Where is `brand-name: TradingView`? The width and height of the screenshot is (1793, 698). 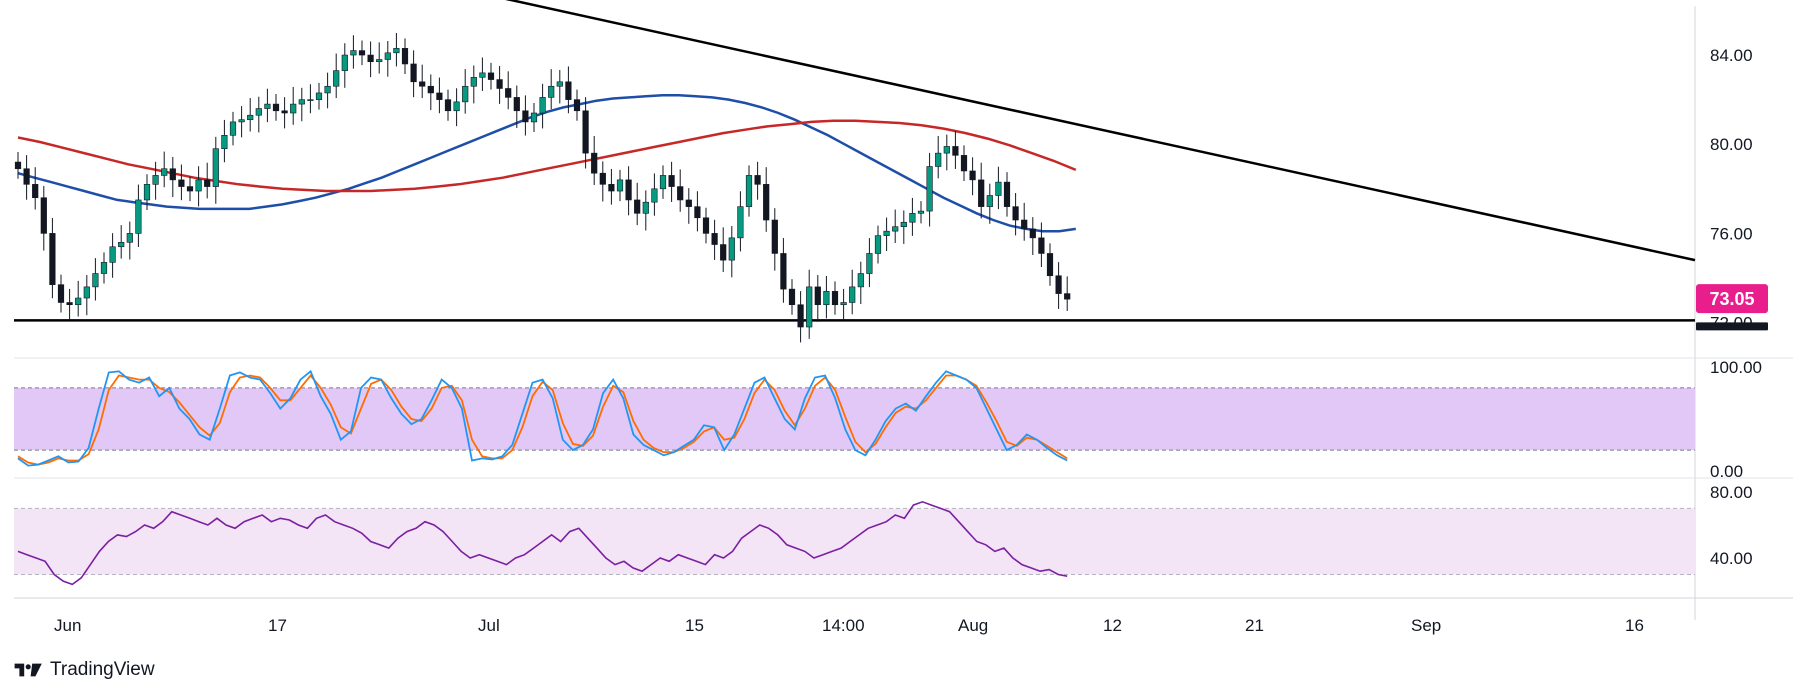
brand-name: TradingView is located at coordinates (102, 669).